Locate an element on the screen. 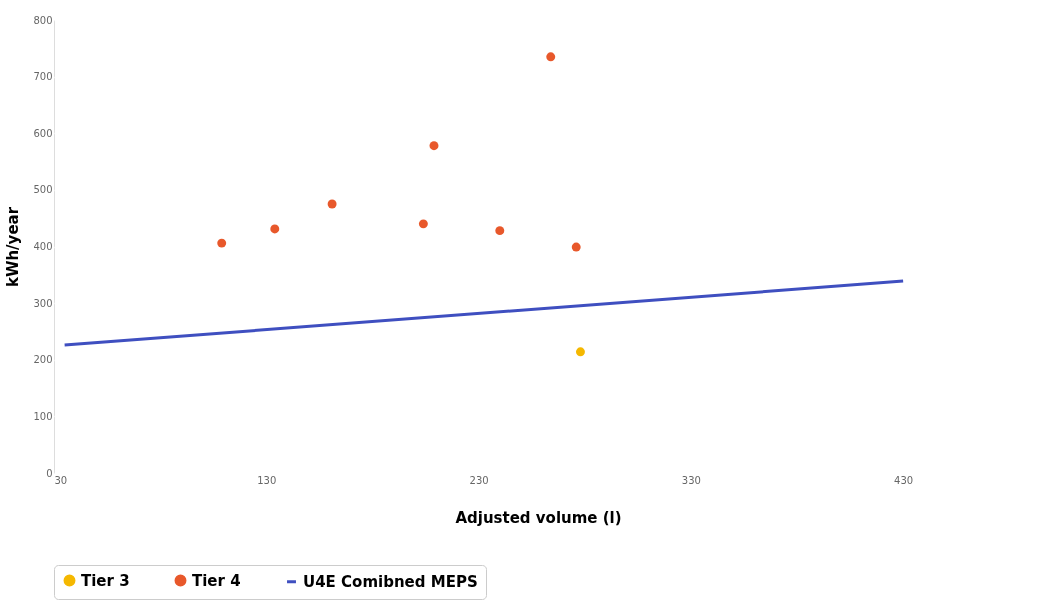 The height and width of the screenshot is (610, 1047). y-tick-label: 800 is located at coordinates (43, 20).